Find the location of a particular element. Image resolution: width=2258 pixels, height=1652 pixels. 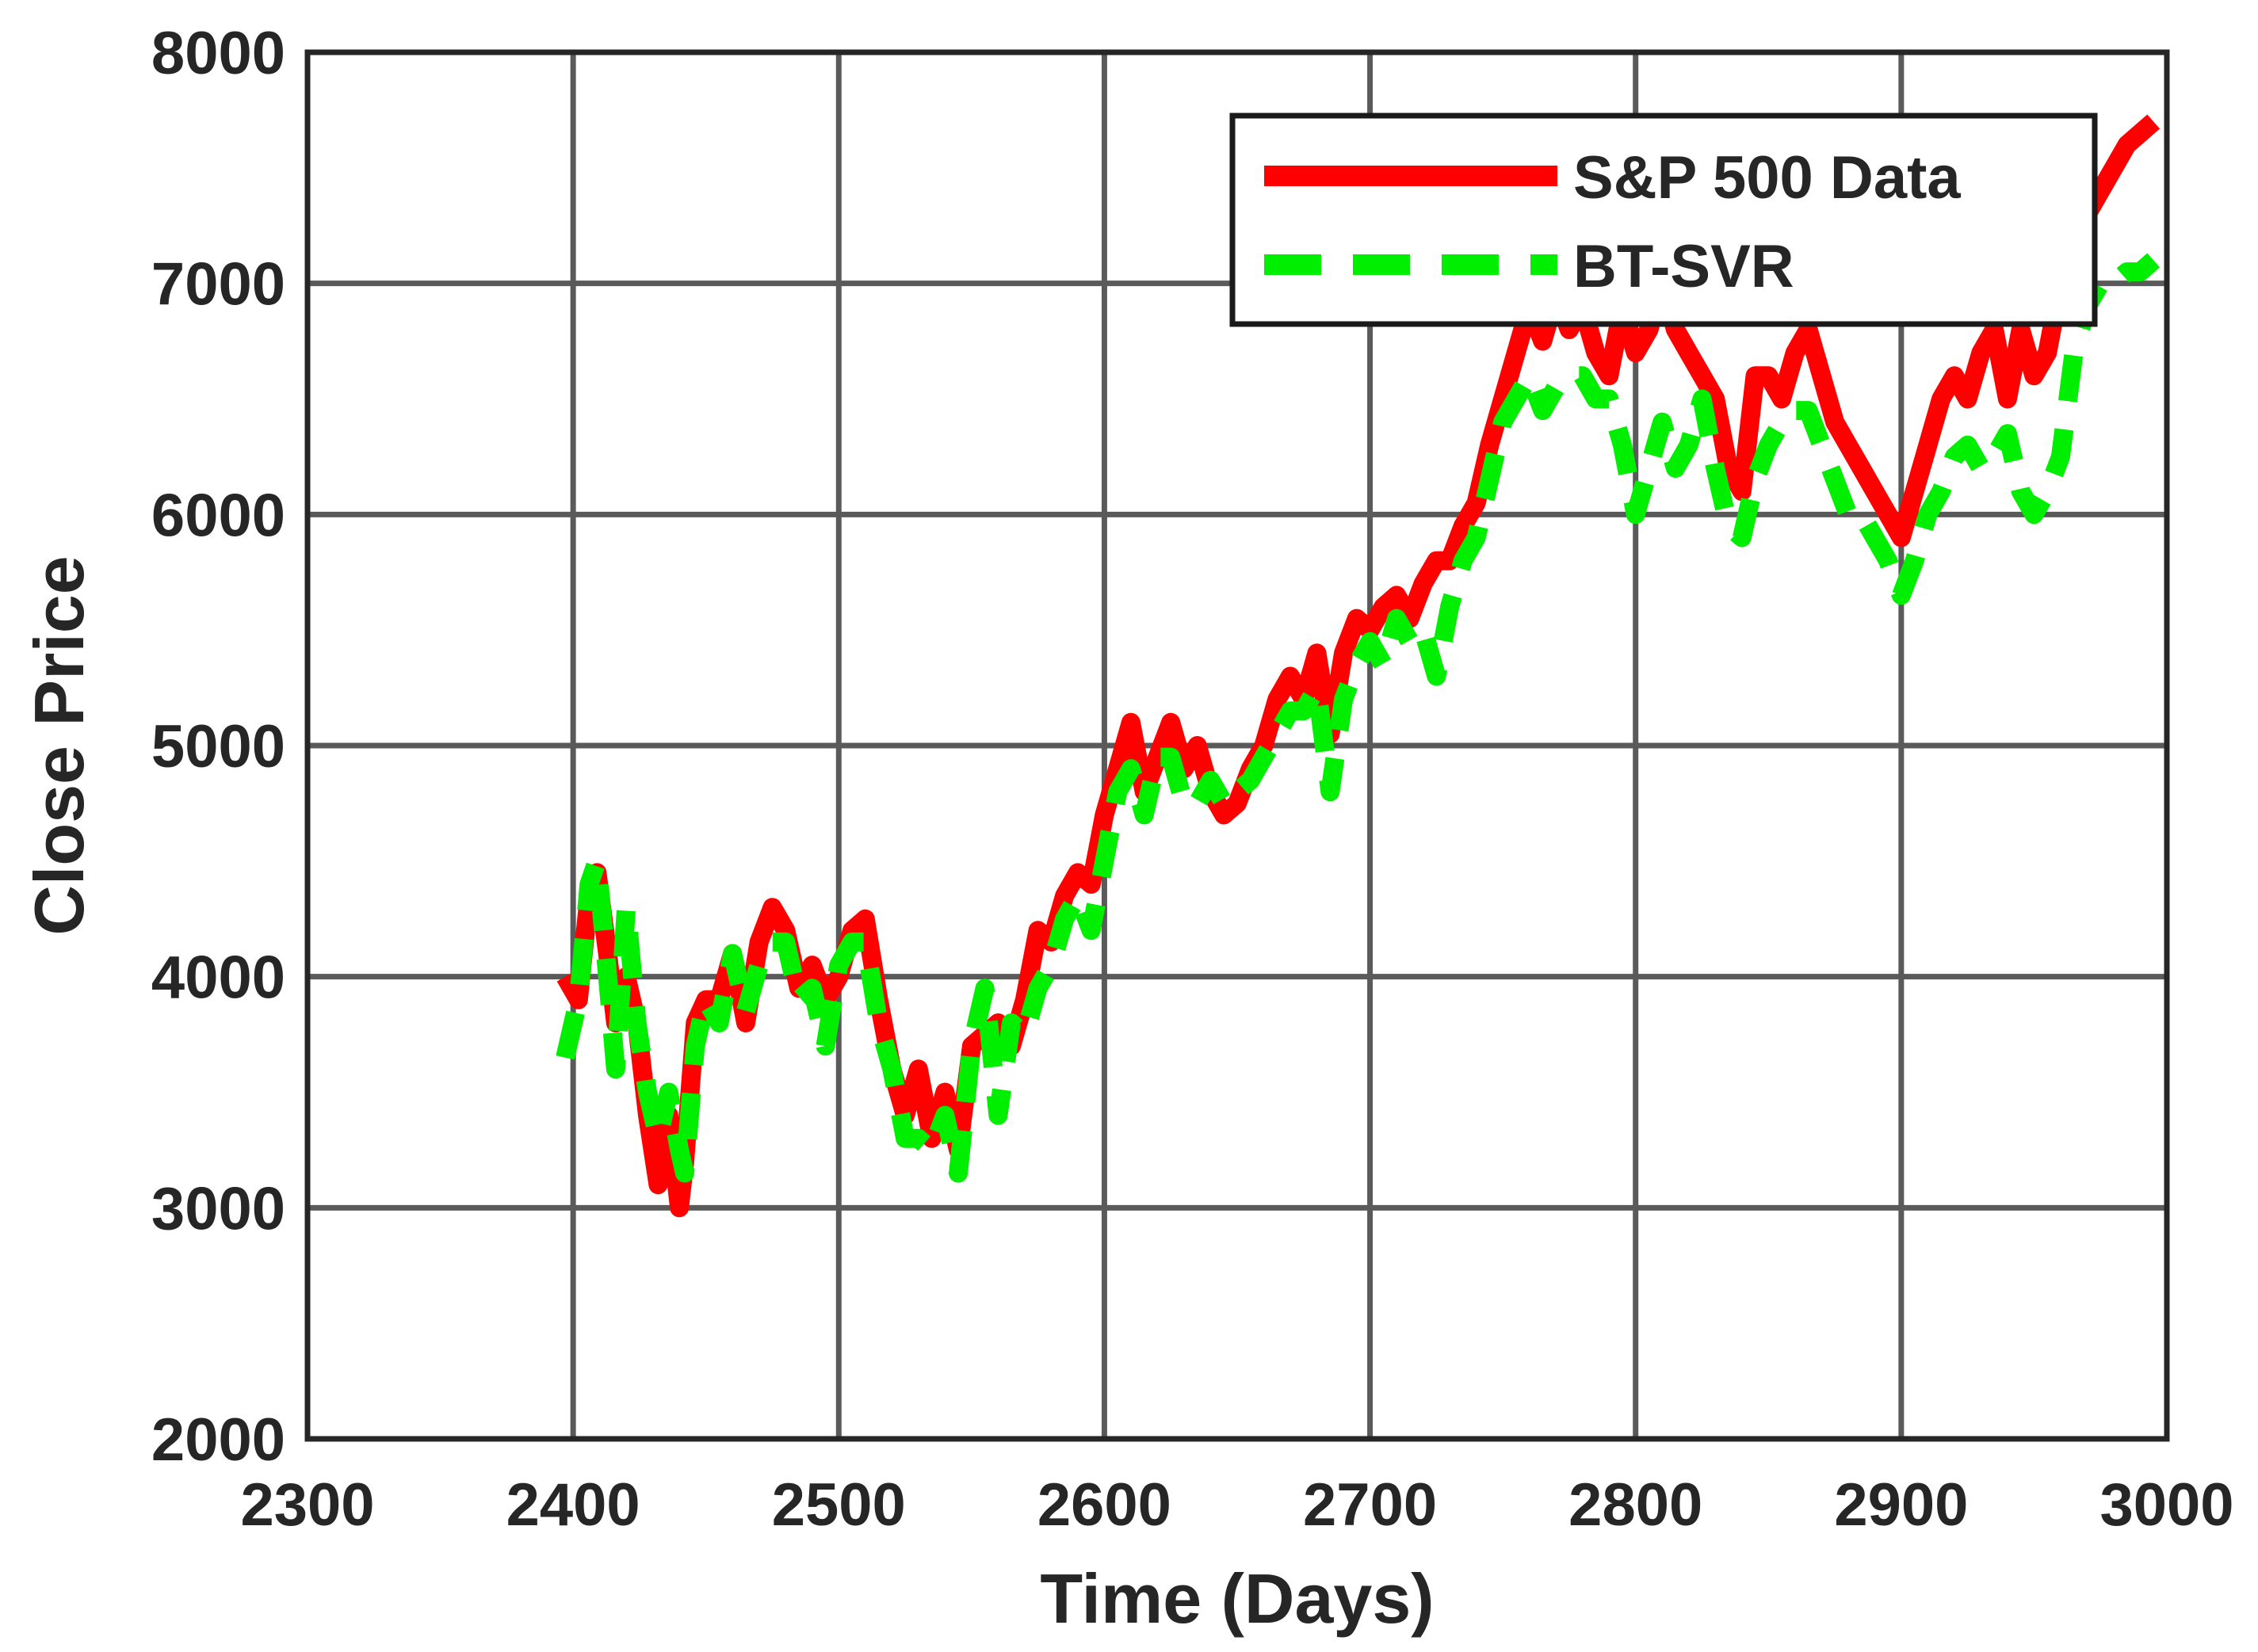

y-tick-label: 6000 is located at coordinates (218, 515).